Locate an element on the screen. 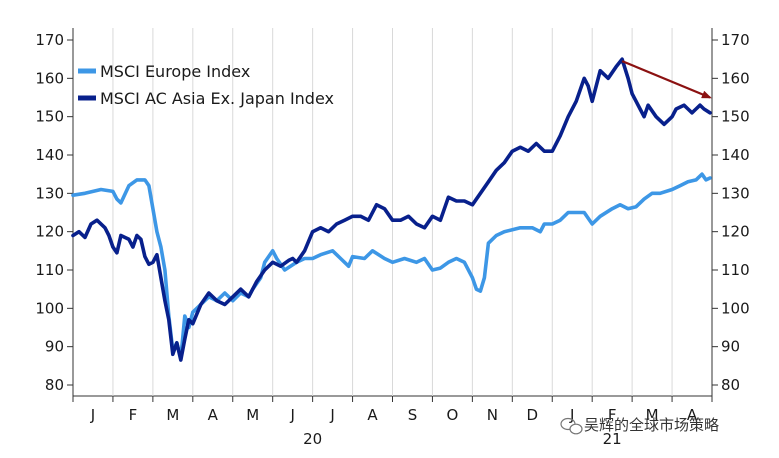 The height and width of the screenshot is (458, 779). y-tick-label-left: 150 is located at coordinates (49, 117).